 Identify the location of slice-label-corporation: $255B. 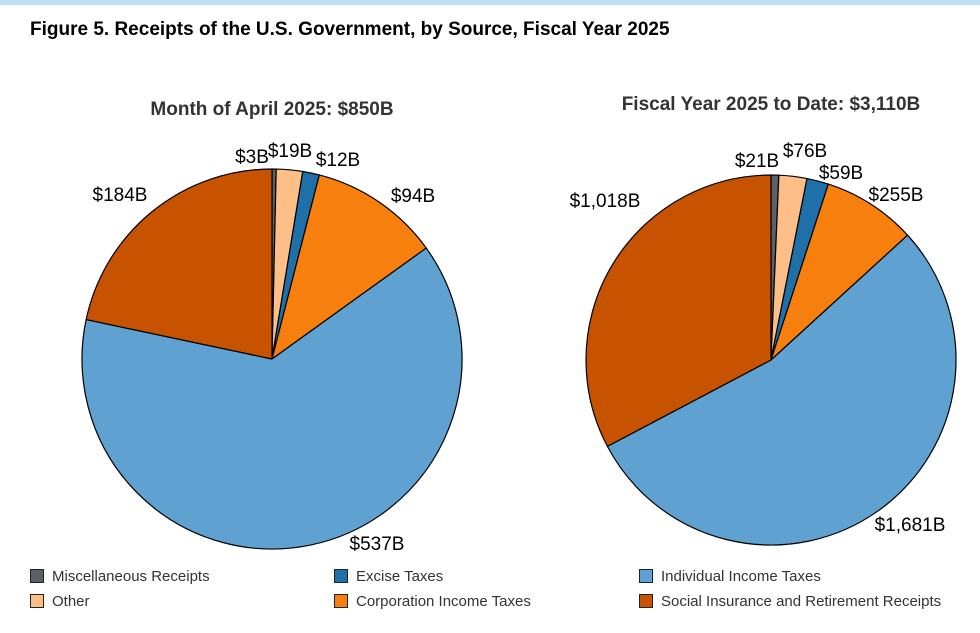
(896, 195).